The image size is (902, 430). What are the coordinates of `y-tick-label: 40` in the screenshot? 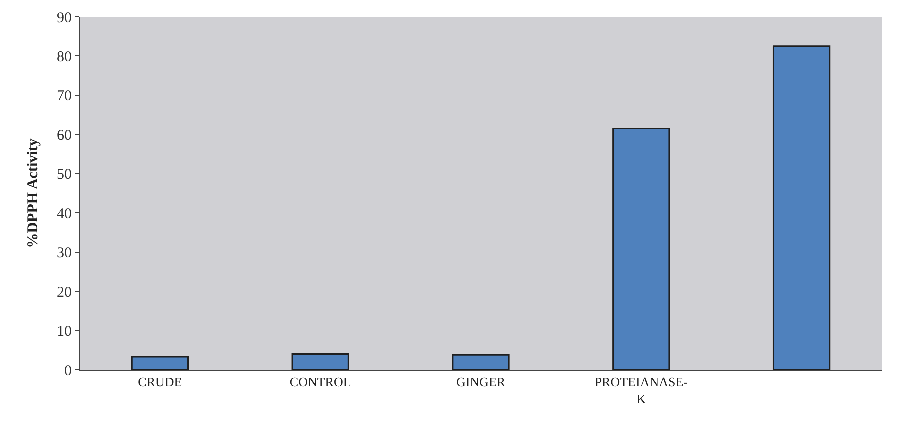 It's located at (64, 214).